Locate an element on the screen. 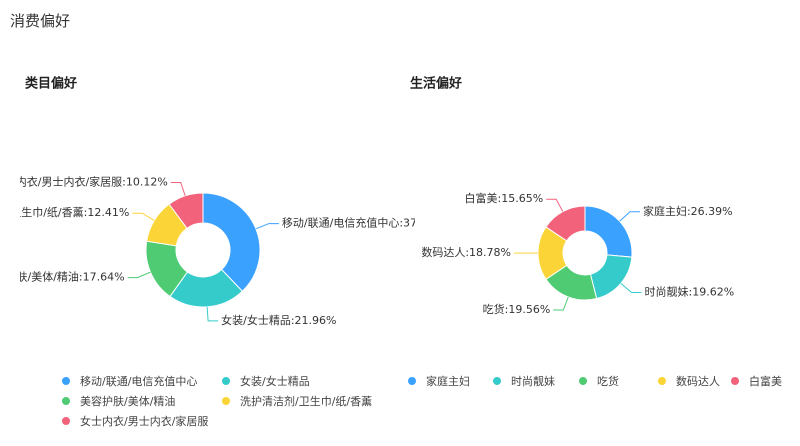 The height and width of the screenshot is (446, 800). data-label: 女装/女士精品:21.96% is located at coordinates (278, 320).